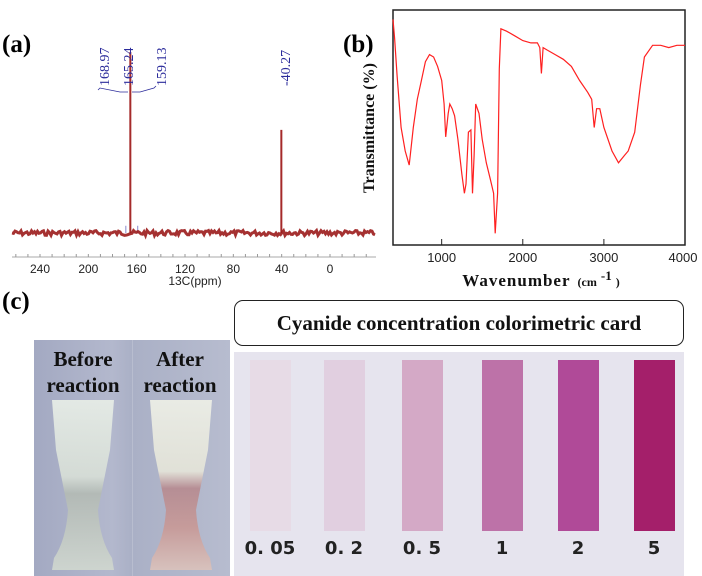 This screenshot has width=702, height=576. I want to click on concentration-label: 1, so click(502, 548).